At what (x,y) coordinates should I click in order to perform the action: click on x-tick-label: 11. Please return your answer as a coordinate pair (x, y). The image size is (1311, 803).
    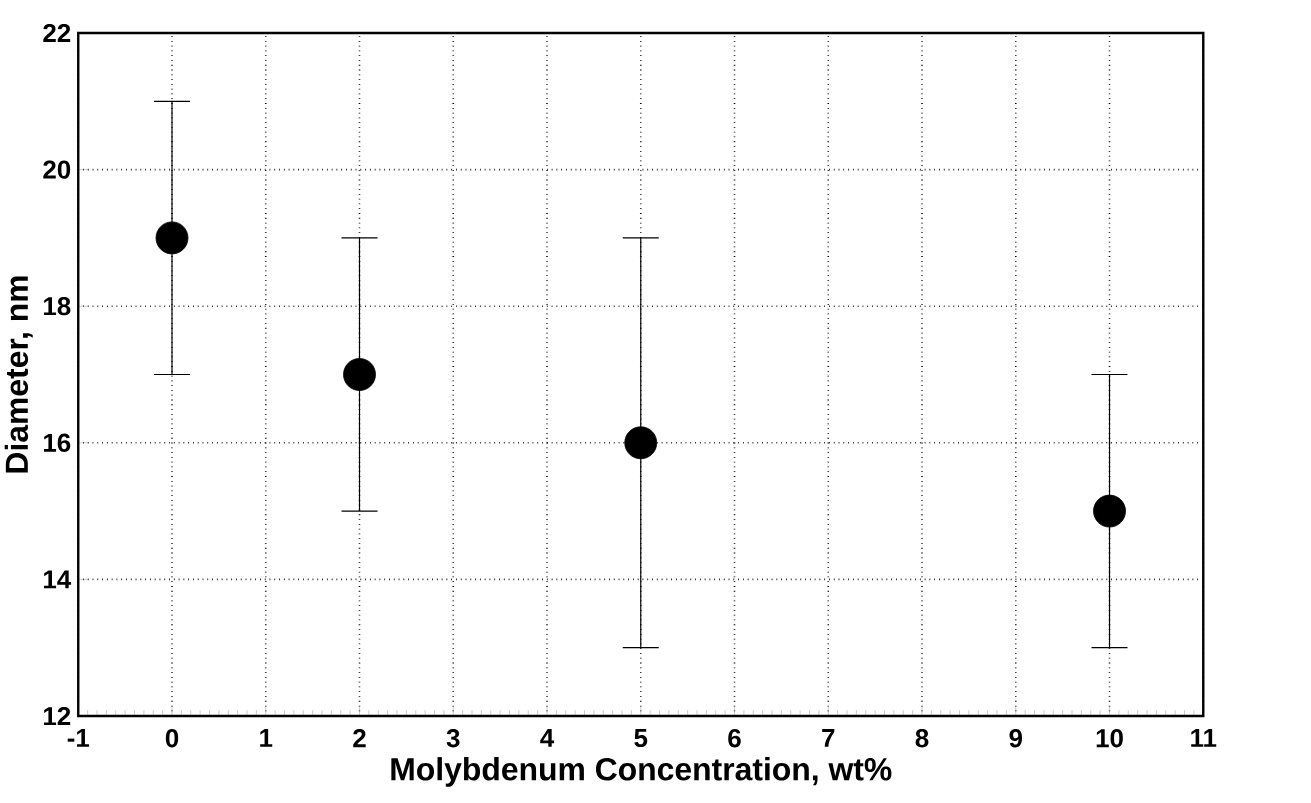
    Looking at the image, I should click on (1204, 738).